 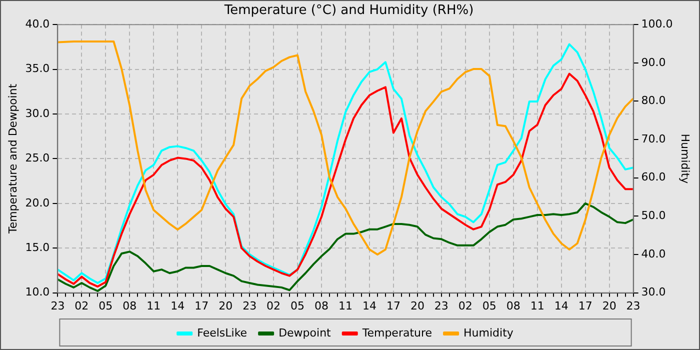 What do you see at coordinates (657, 23) in the screenshot?
I see `y2-tick-label: 100.0` at bounding box center [657, 23].